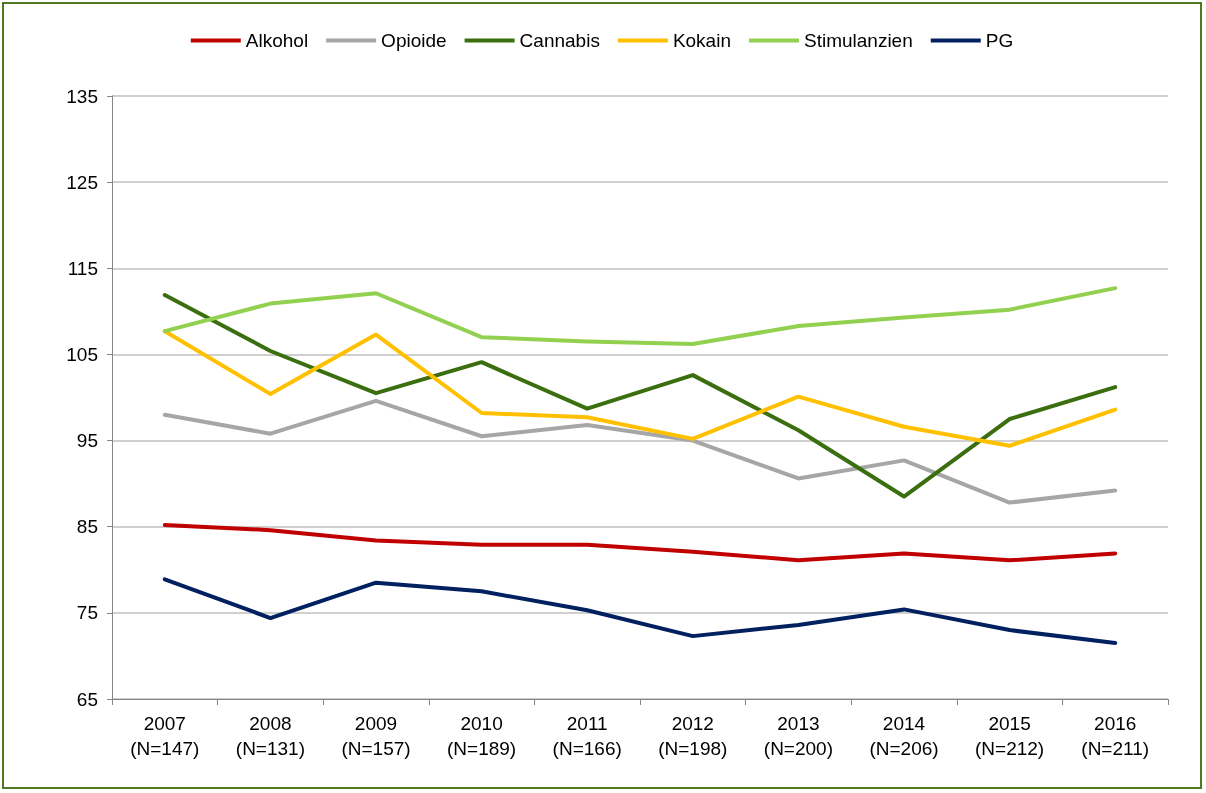  Describe the element at coordinates (1010, 736) in the screenshot. I see `x-tick-label: 2015 (N=212)` at that location.